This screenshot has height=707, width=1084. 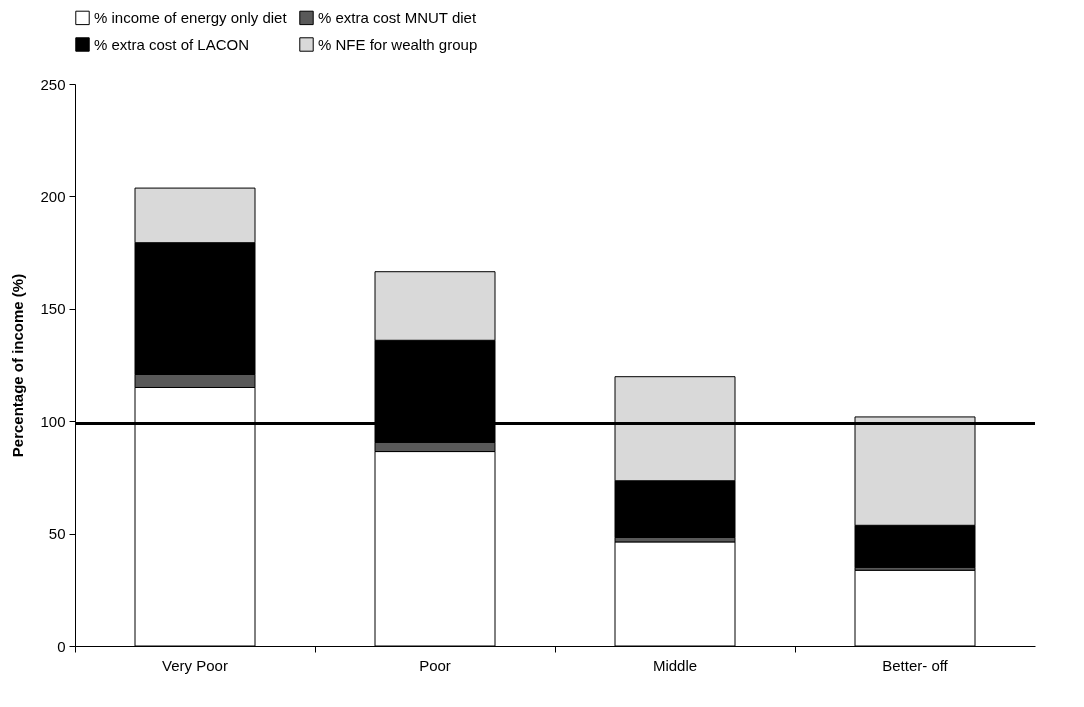 What do you see at coordinates (915, 665) in the screenshot?
I see `x-tick-label: Better- off` at bounding box center [915, 665].